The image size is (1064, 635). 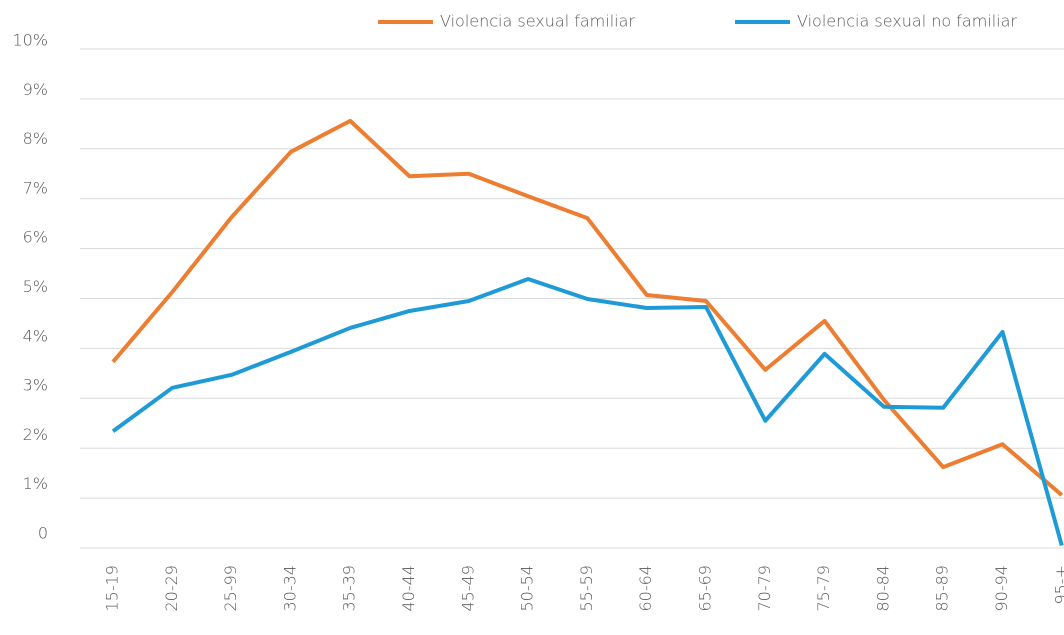 I want to click on x-tick-label: 45-49, so click(x=467, y=588).